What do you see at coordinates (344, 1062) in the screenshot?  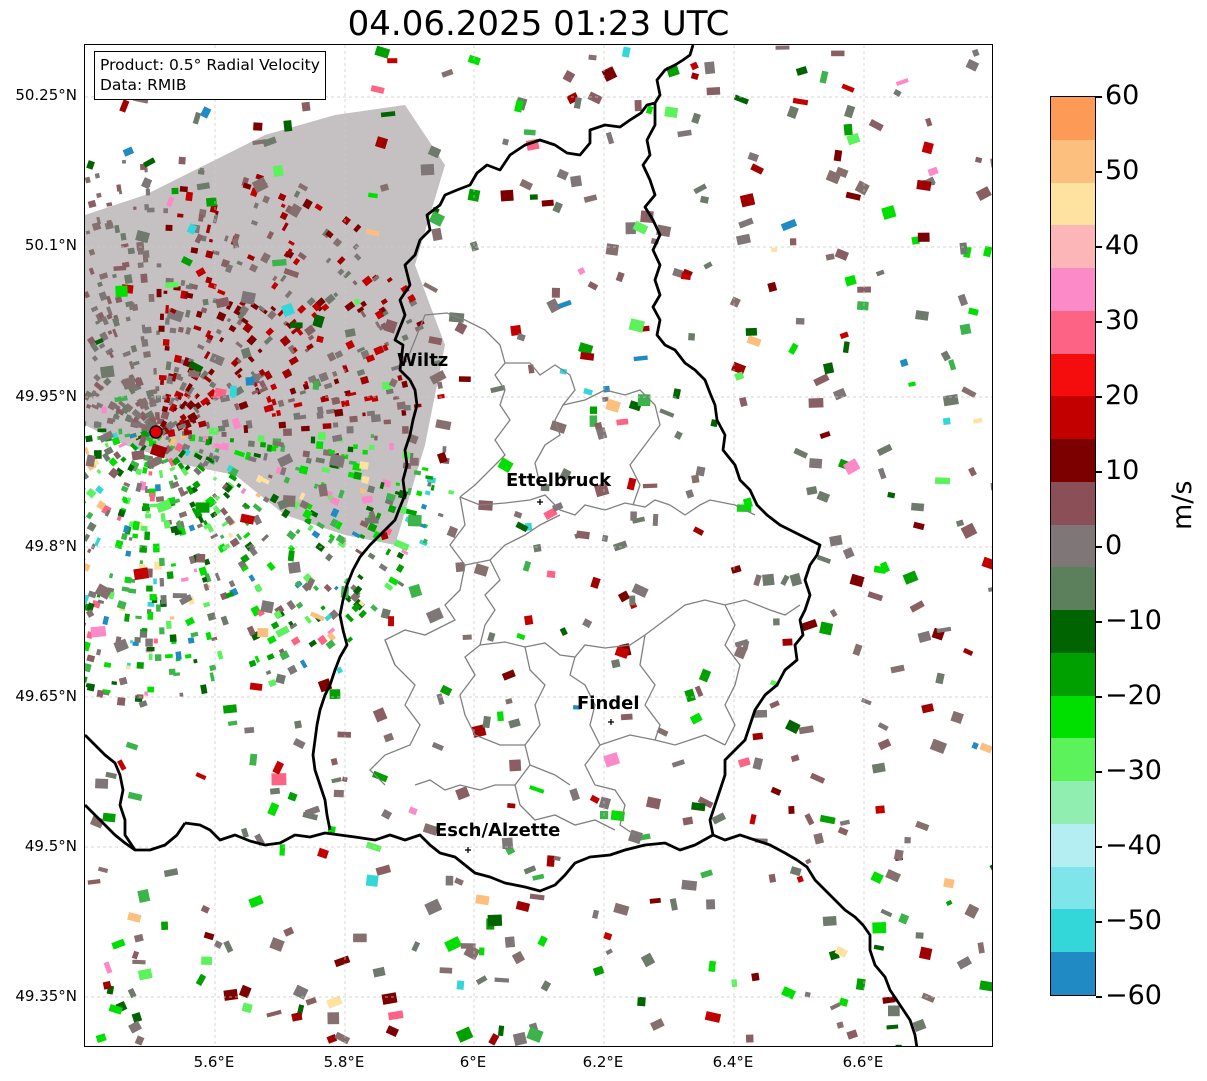 I see `lon-label: 5.8°E` at bounding box center [344, 1062].